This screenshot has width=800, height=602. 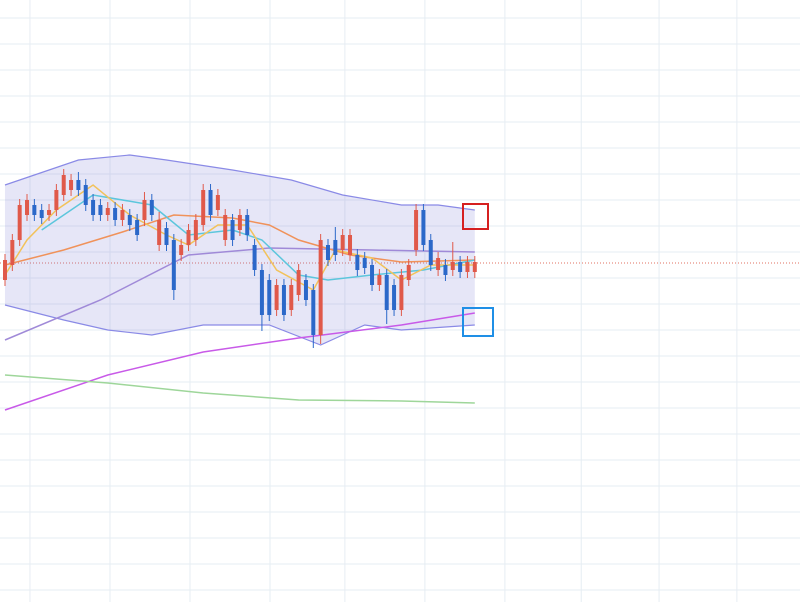 I want to click on alert-box-high, so click(x=475, y=216).